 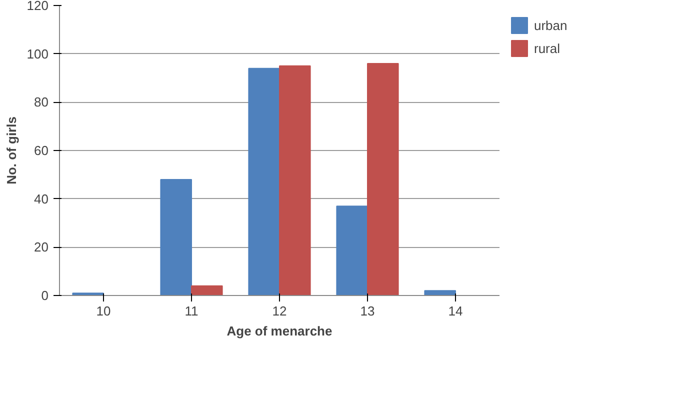 What do you see at coordinates (279, 331) in the screenshot?
I see `x-axis-title: Age of menarche` at bounding box center [279, 331].